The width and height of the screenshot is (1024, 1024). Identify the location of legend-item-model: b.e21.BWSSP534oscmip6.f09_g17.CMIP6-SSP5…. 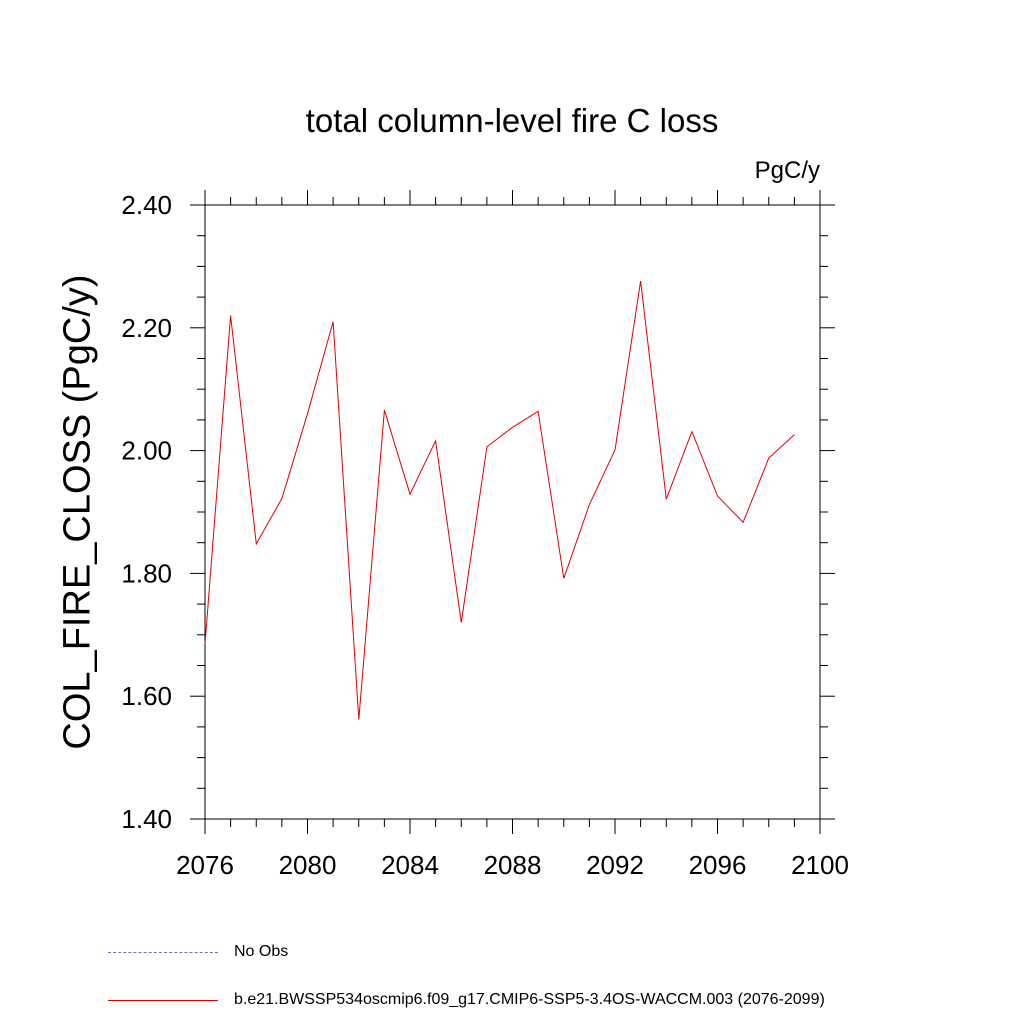
(466, 1000).